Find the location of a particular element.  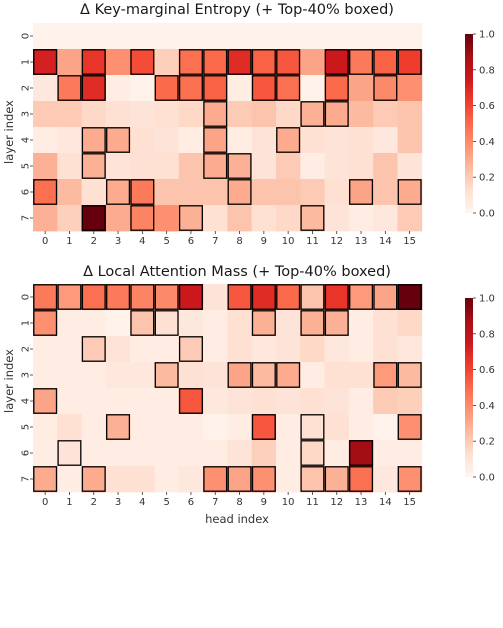

heatmap-cell-l1-h2 is located at coordinates (94, 62).